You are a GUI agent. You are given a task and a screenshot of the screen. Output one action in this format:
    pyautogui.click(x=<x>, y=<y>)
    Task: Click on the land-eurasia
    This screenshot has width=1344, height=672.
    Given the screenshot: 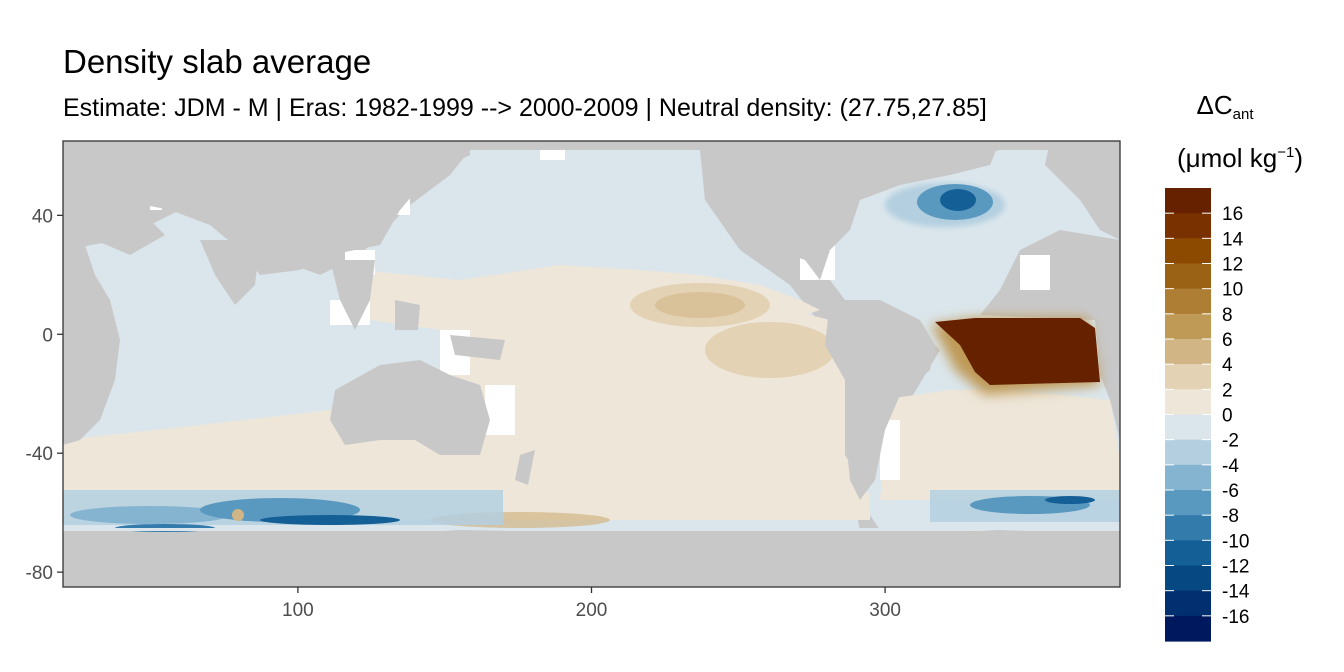 What is the action you would take?
    pyautogui.click(x=266, y=208)
    